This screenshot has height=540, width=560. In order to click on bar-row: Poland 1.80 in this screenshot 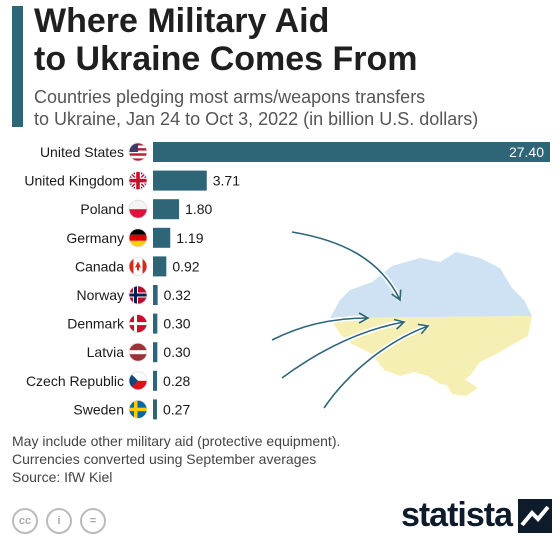, I will do `click(146, 209)`.